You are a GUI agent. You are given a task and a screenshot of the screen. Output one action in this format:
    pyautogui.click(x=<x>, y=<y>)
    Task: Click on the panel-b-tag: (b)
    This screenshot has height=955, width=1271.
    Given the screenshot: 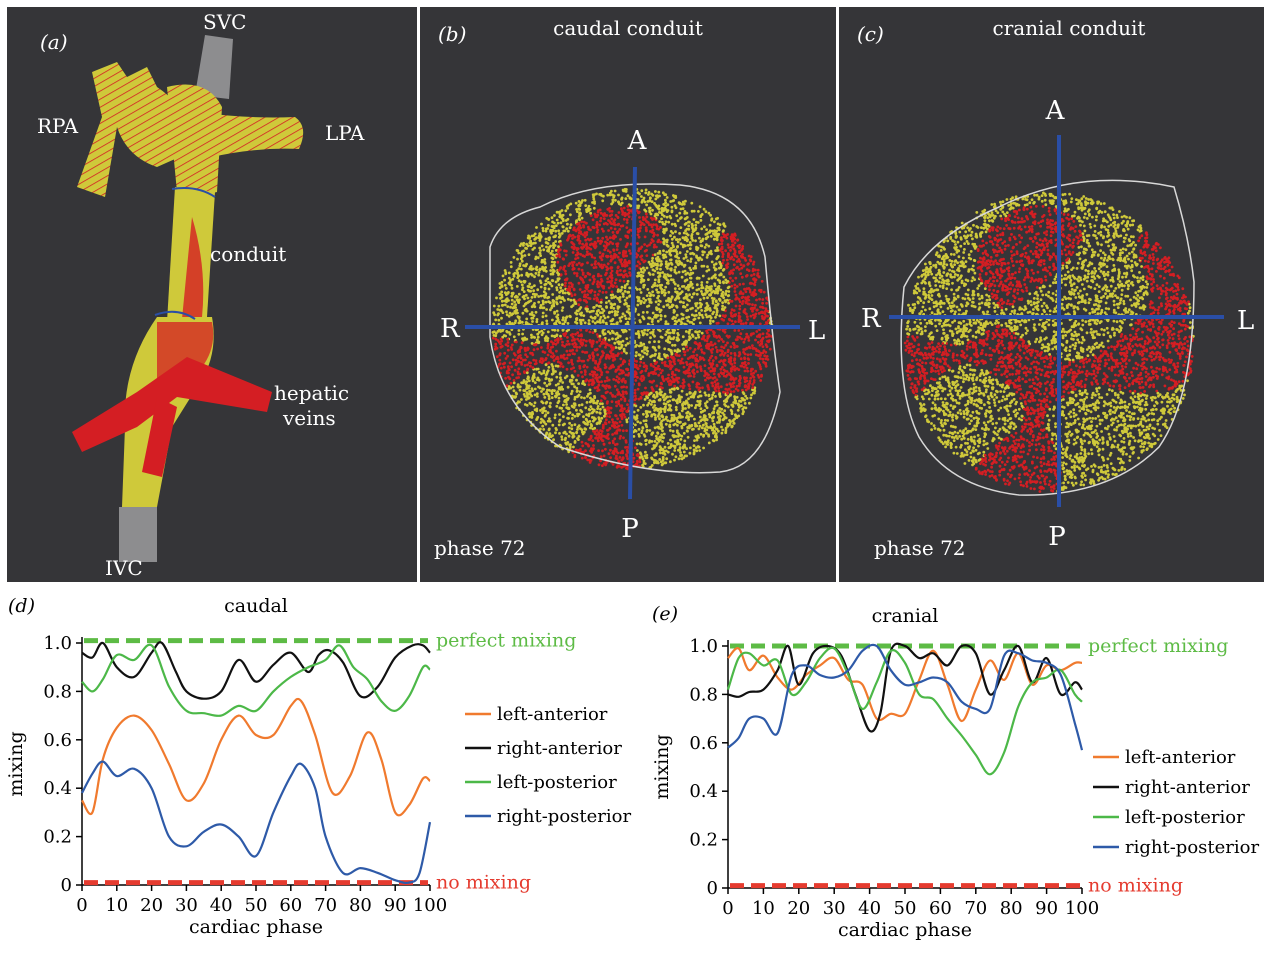 What is the action you would take?
    pyautogui.click(x=452, y=34)
    